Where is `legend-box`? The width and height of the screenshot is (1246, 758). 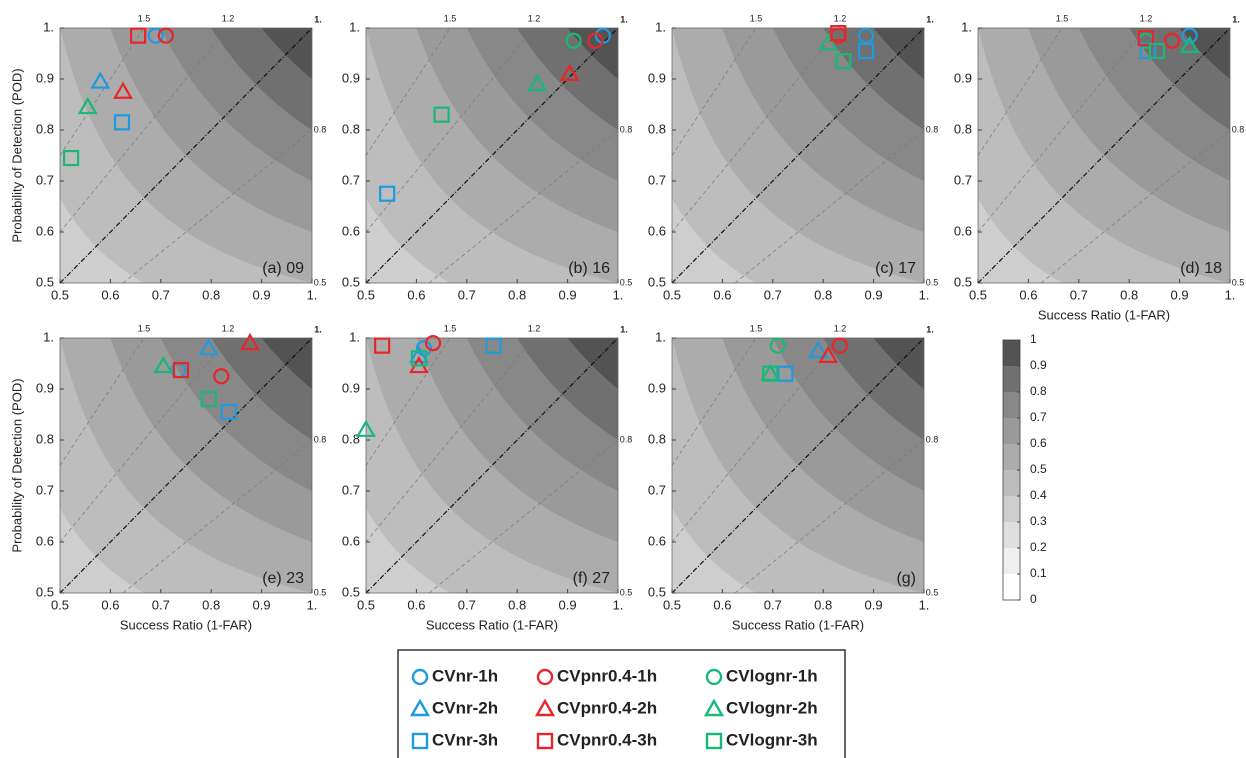
legend-box is located at coordinates (621, 703).